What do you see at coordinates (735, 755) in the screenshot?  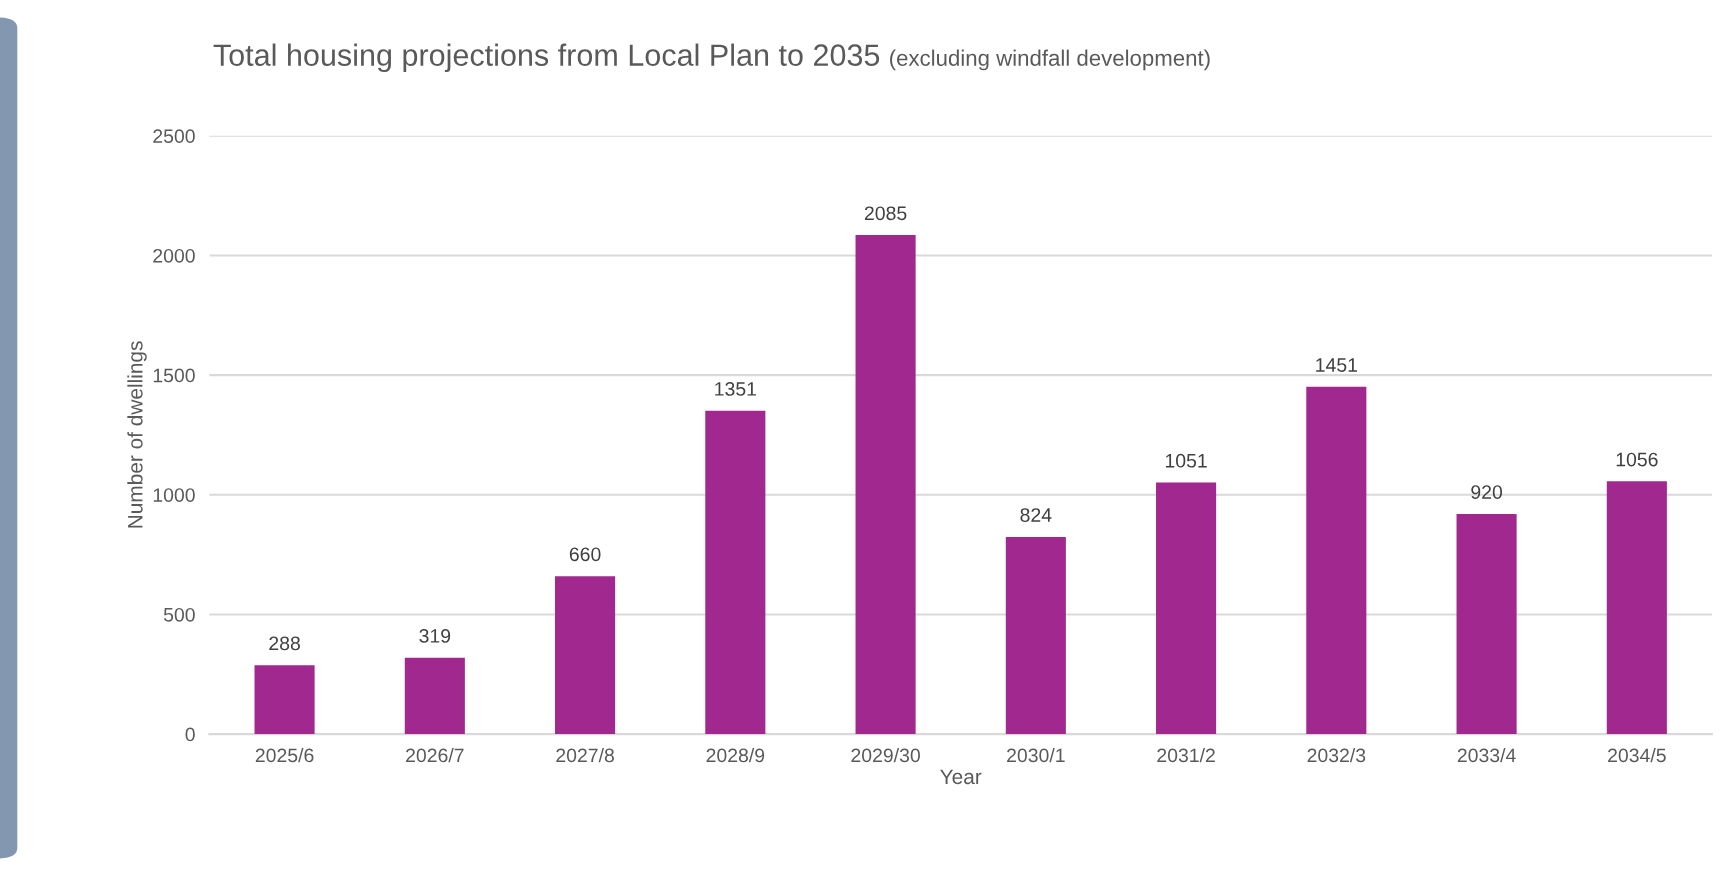 I see `x-tick-label: 2028/9` at bounding box center [735, 755].